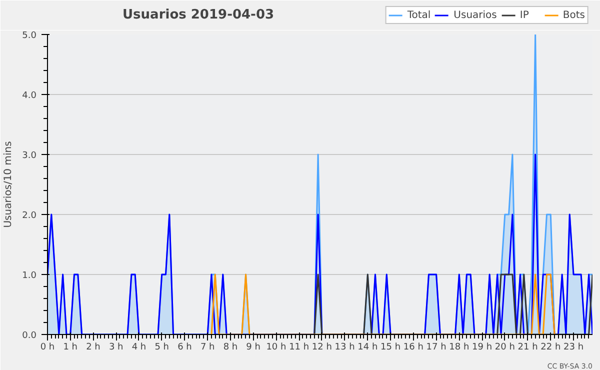 The image size is (600, 370). What do you see at coordinates (29, 216) in the screenshot?
I see `y-tick-label: 2.0` at bounding box center [29, 216].